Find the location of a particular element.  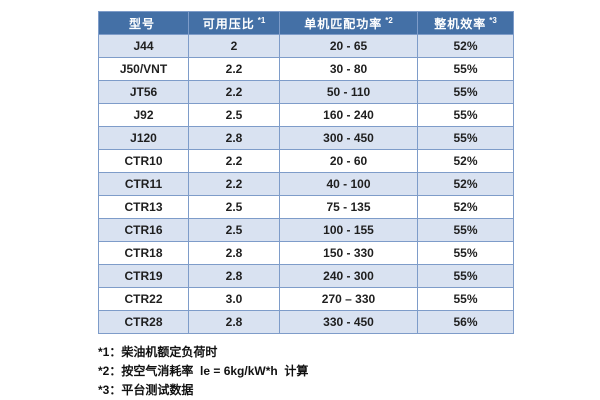

cell-model: J92 is located at coordinates (143, 115).